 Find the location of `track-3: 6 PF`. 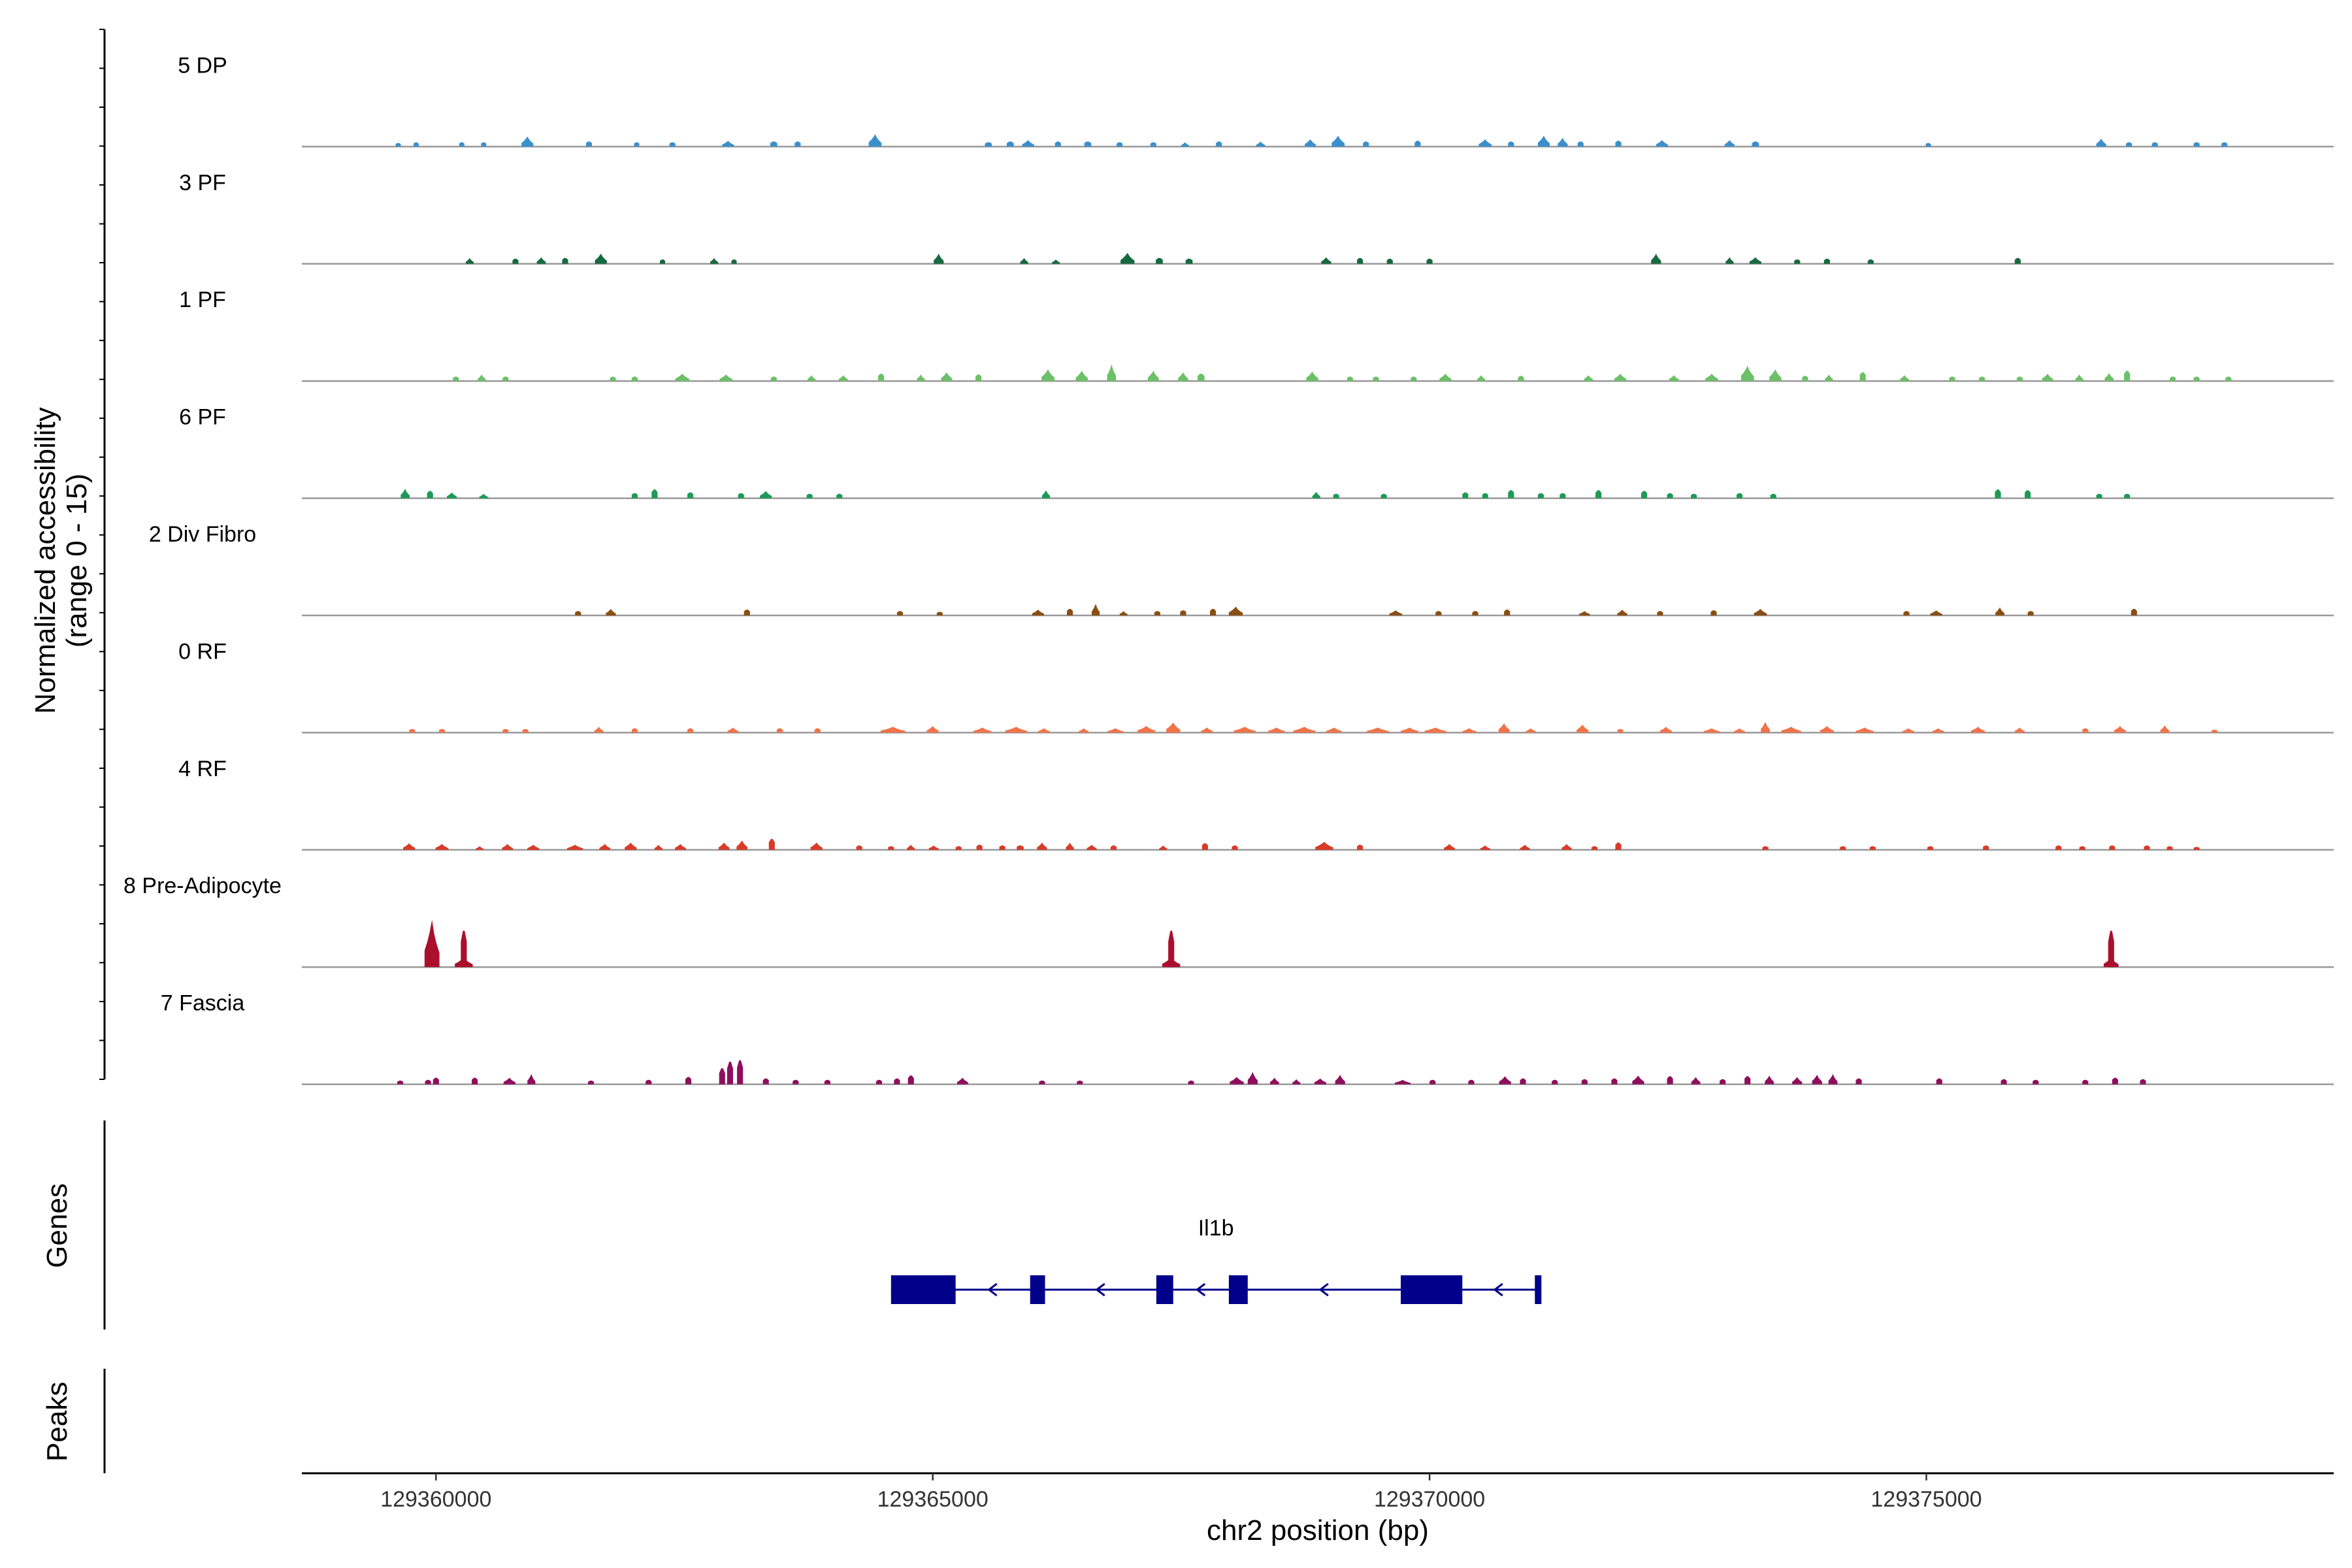

track-3: 6 PF is located at coordinates (1256, 452).